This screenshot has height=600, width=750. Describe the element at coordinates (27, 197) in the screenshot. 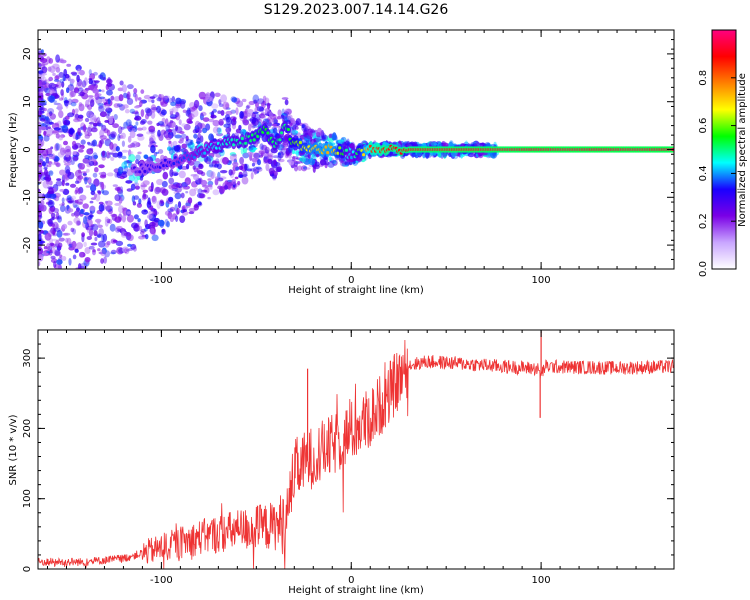

I see `y-tick-label: -10` at that location.